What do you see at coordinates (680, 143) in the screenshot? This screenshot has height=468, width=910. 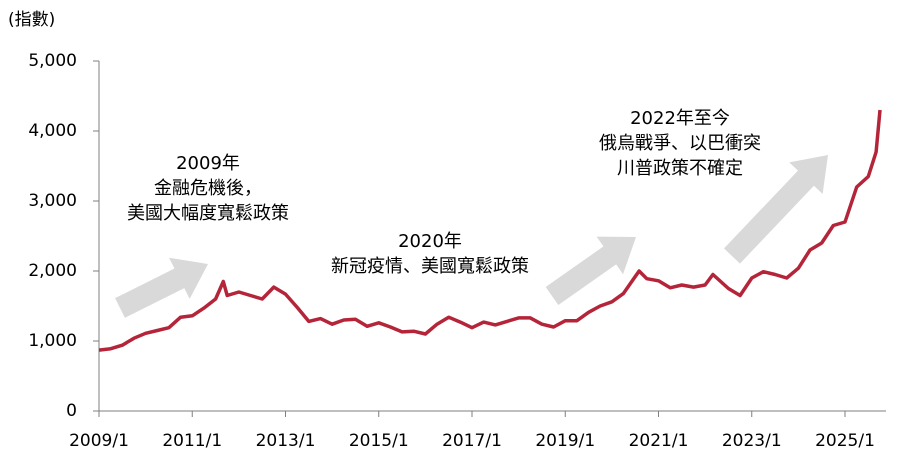 I see `annotation: 俄烏戰爭、以巴衝突` at bounding box center [680, 143].